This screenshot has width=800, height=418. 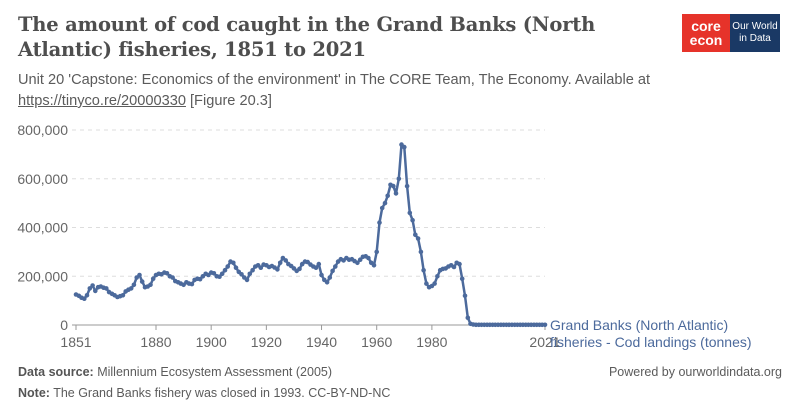 I want to click on x-tick-label: 1880, so click(x=155, y=342).